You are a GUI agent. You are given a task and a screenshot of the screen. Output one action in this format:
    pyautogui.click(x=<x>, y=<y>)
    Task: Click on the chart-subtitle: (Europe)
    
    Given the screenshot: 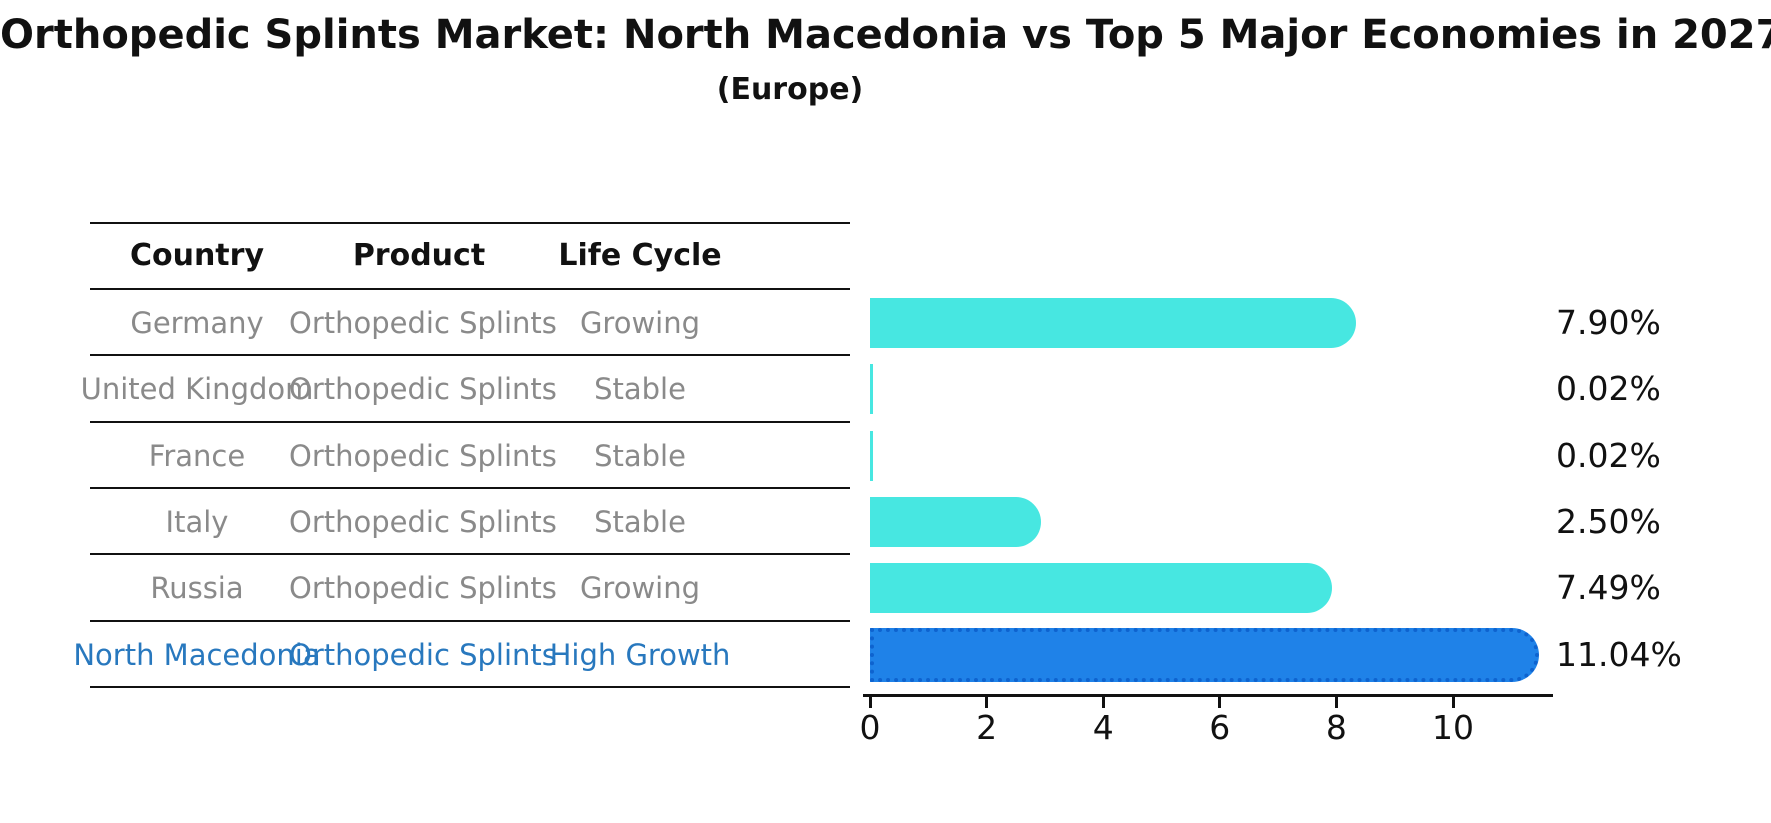 What is the action you would take?
    pyautogui.click(x=790, y=89)
    